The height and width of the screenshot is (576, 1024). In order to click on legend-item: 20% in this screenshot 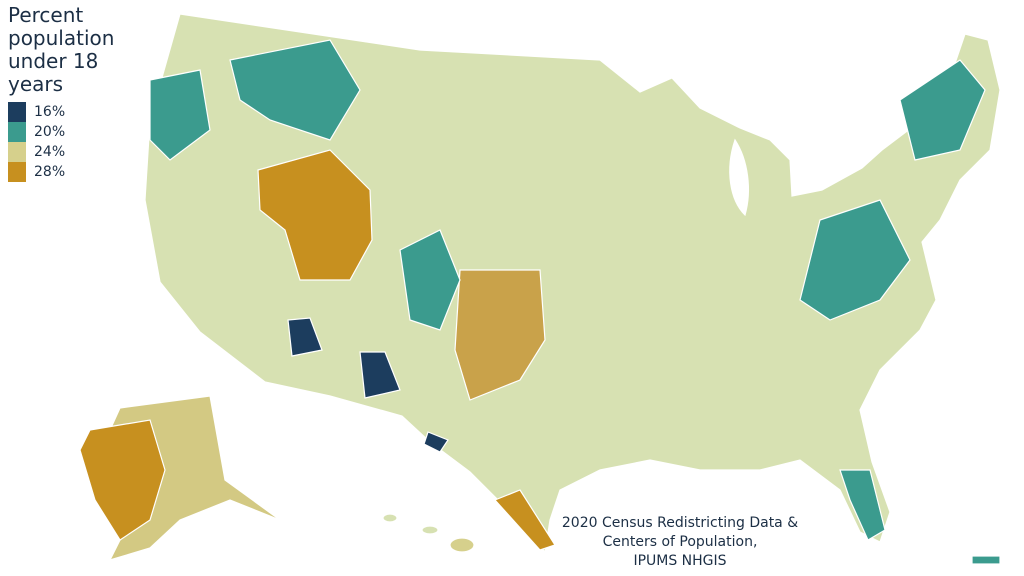, I will do `click(36, 132)`.